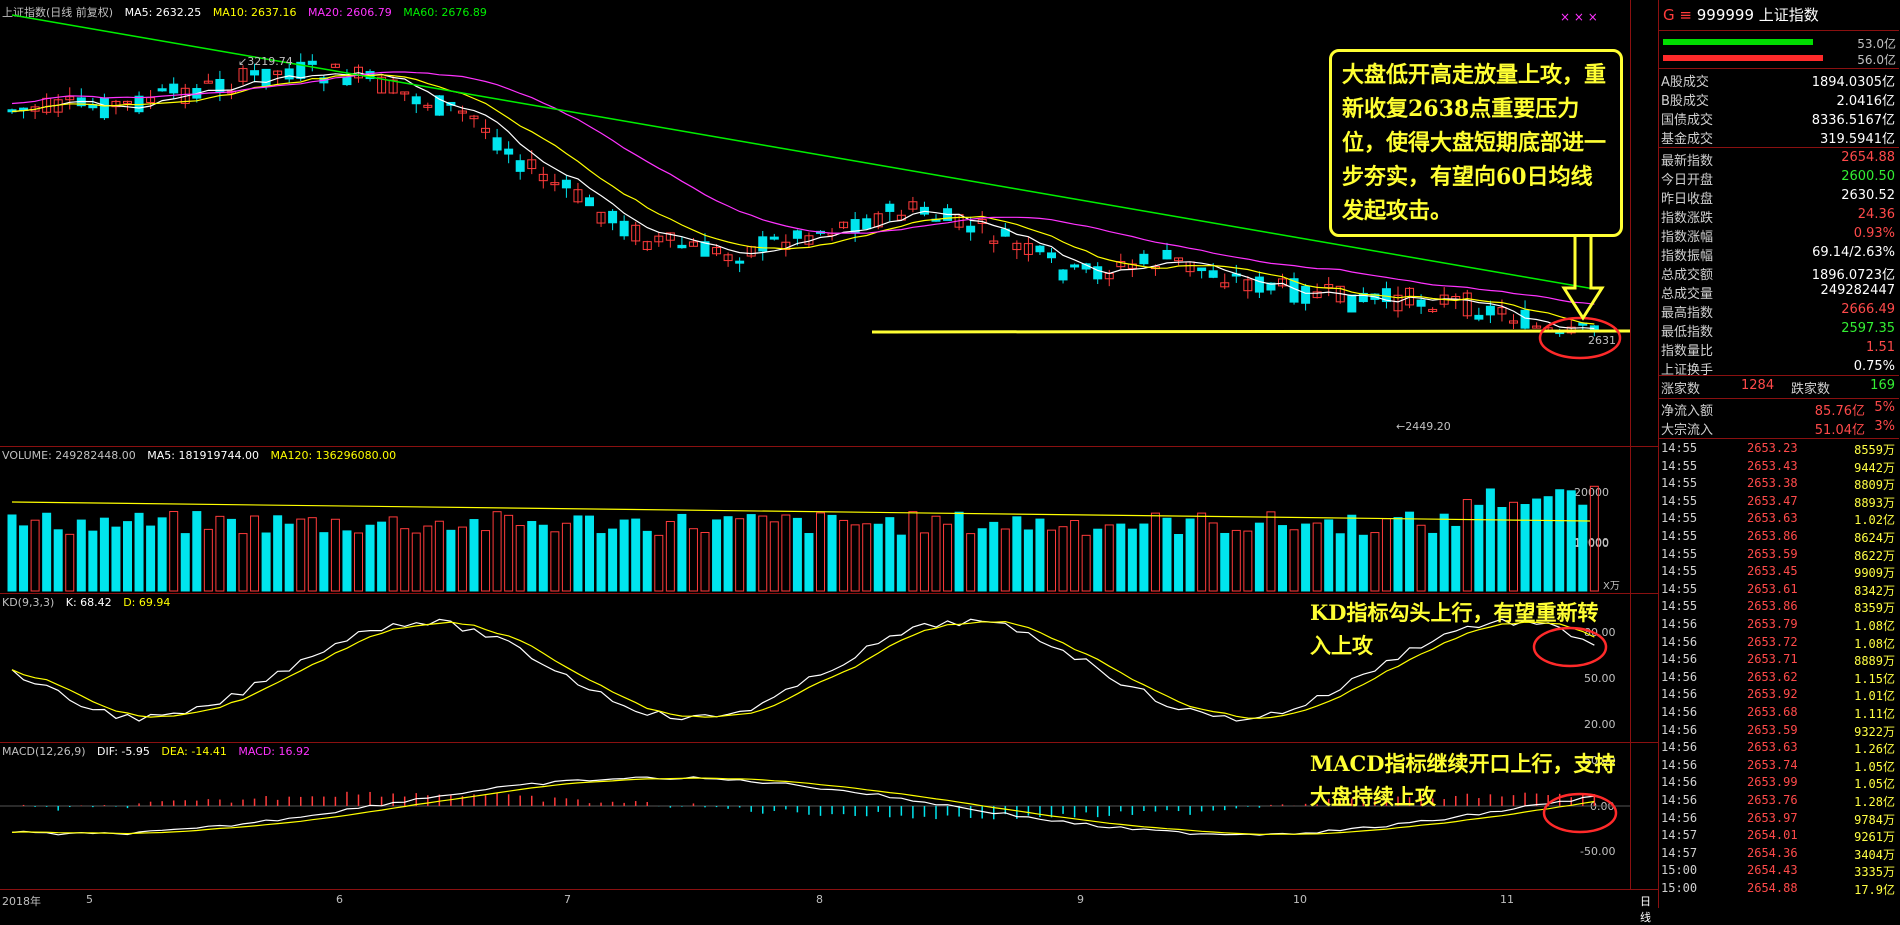  What do you see at coordinates (270, 61) in the screenshot?
I see `high-marker-value: 3219.74` at bounding box center [270, 61].